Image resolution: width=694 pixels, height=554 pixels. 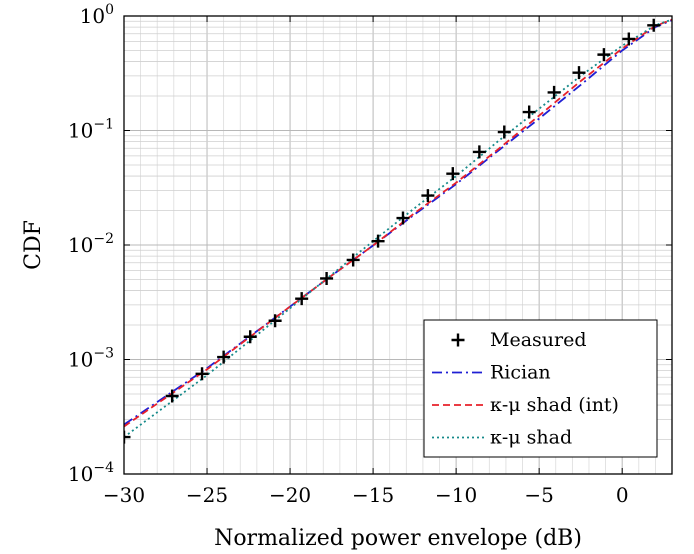 I want to click on legend-label: κ-μ shad (int), so click(x=554, y=405).